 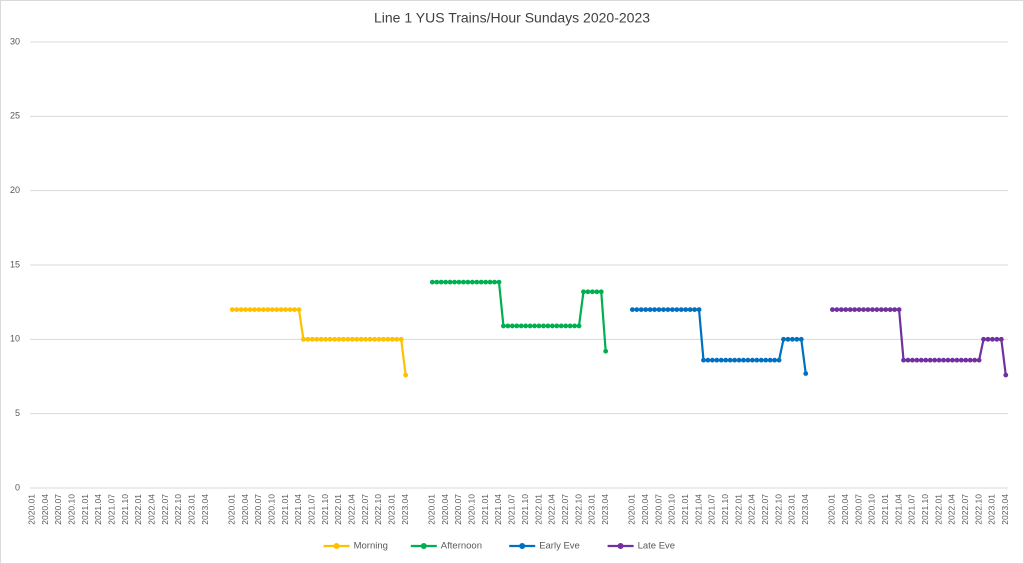 I want to click on legend-marker, so click(x=522, y=546).